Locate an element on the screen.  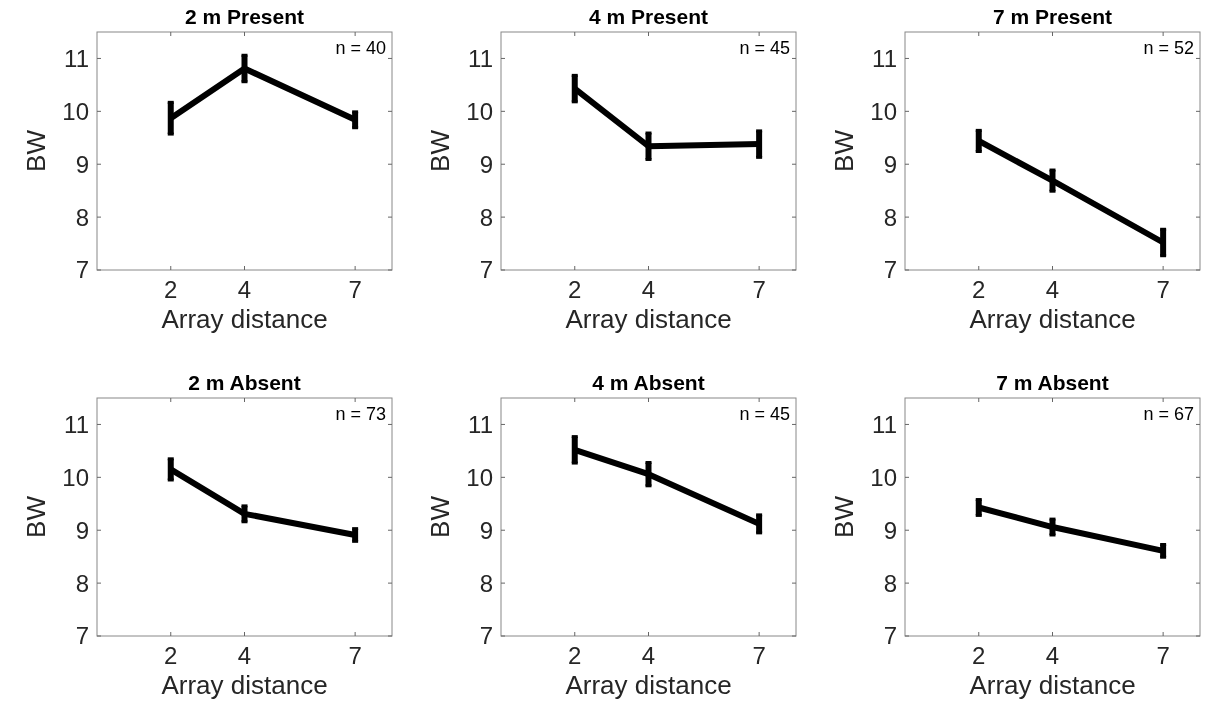
chart-title: 2 m Present is located at coordinates (244, 16).